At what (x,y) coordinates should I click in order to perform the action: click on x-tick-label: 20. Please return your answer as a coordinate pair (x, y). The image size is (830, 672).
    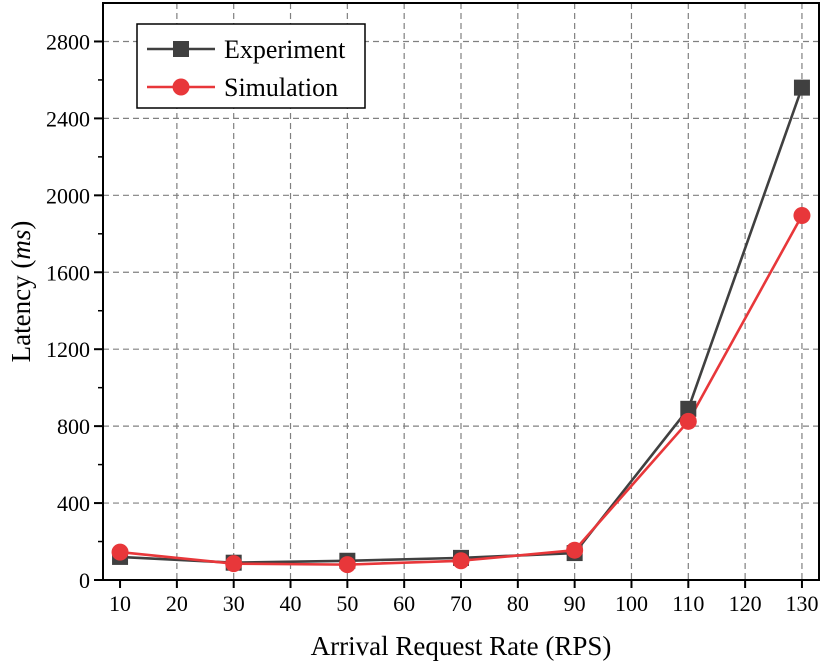
    Looking at the image, I should click on (177, 603).